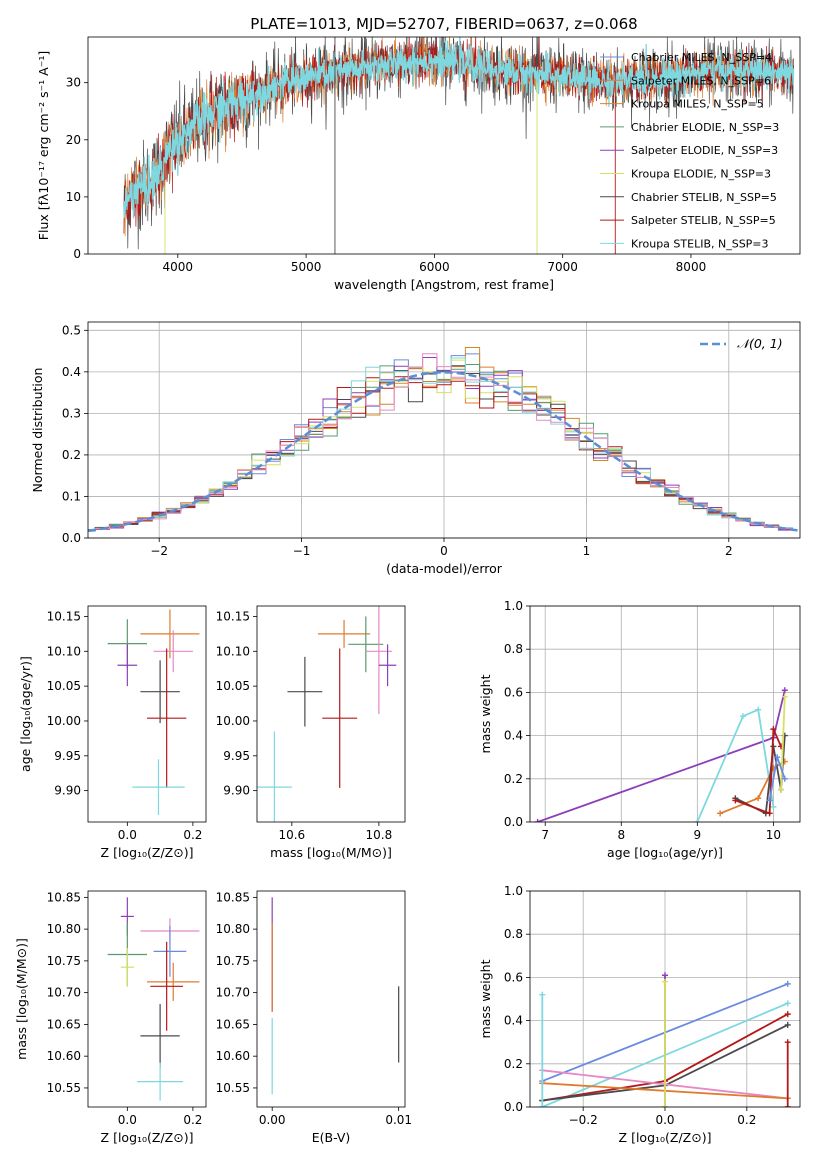 This screenshot has height=1170, width=819. Describe the element at coordinates (233, 1088) in the screenshot. I see `y-tick-label: 10.55` at that location.